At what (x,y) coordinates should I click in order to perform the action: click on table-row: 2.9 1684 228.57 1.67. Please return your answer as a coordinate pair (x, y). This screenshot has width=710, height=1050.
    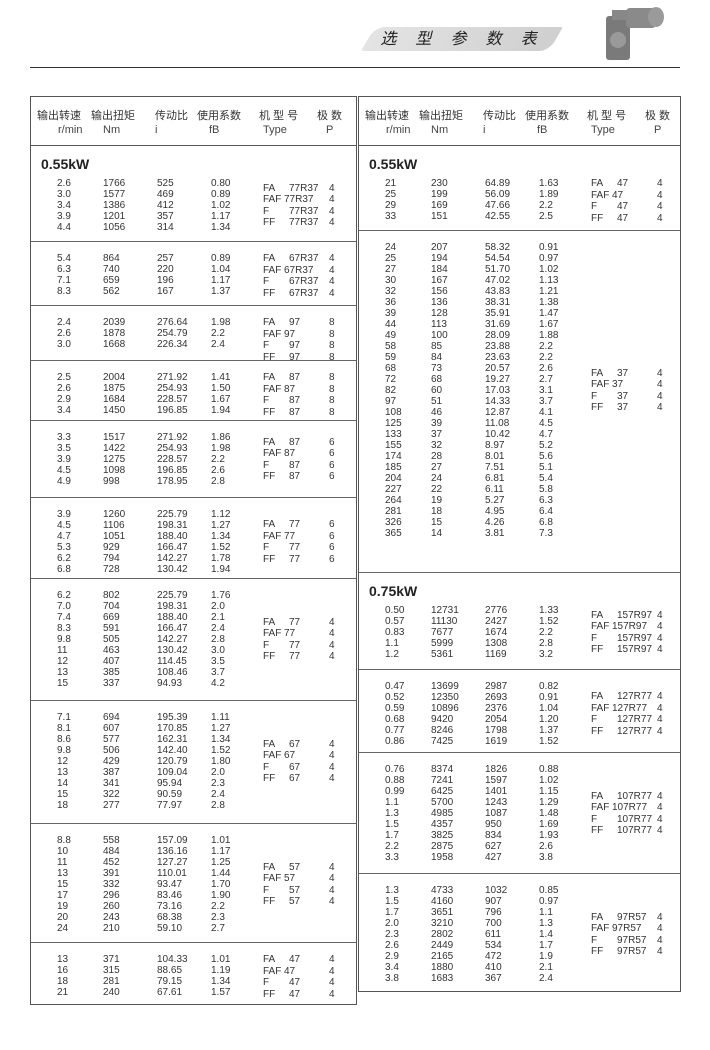
    Looking at the image, I should click on (193, 399).